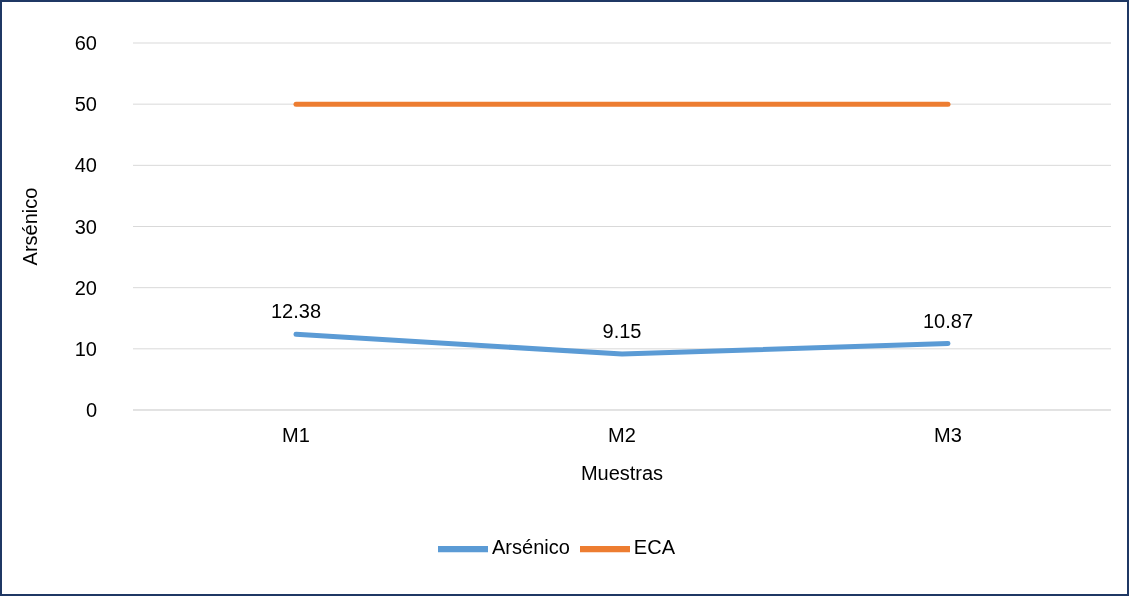 The image size is (1129, 596). Describe the element at coordinates (948, 435) in the screenshot. I see `x-tick-label: M3` at that location.